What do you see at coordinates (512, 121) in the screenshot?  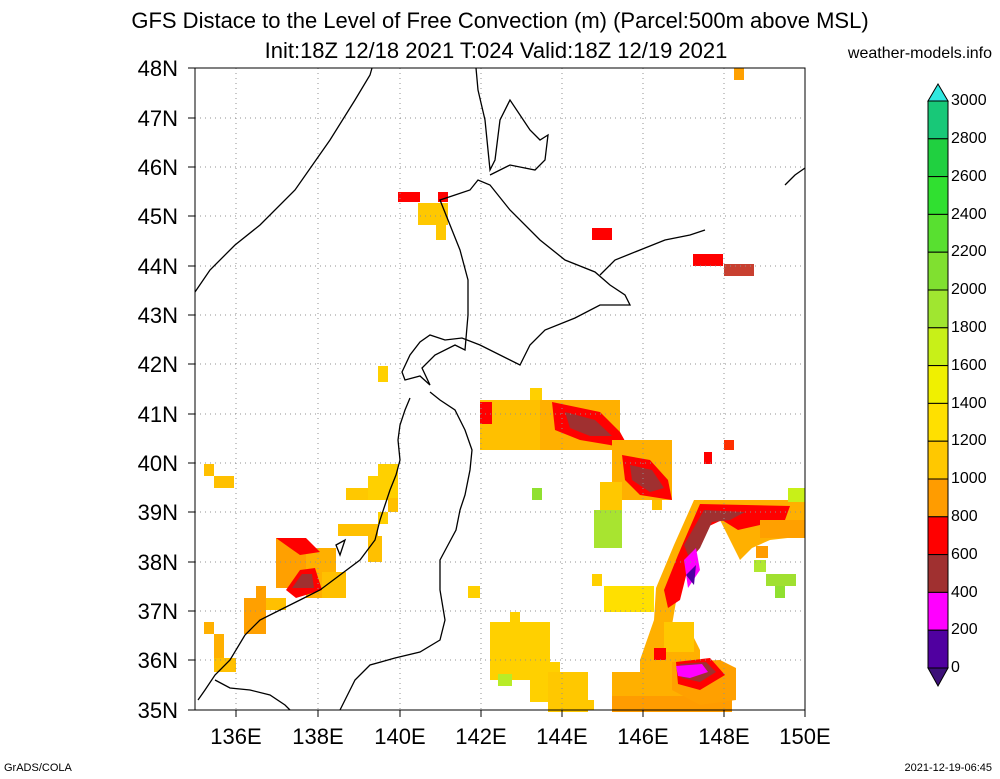 I see `coast-sakhalin` at bounding box center [512, 121].